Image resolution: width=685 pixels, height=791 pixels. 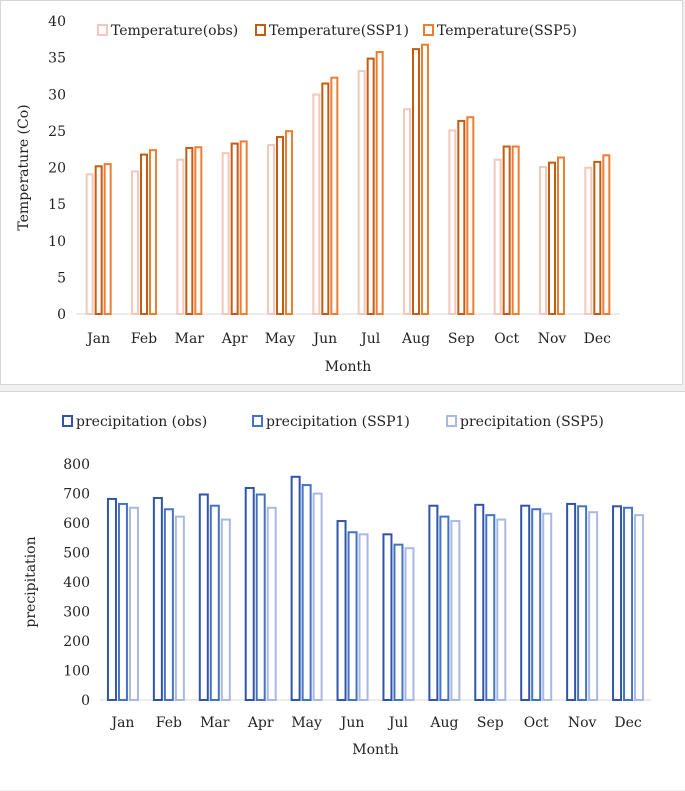 What do you see at coordinates (85, 701) in the screenshot?
I see `y-tick-label: 0` at bounding box center [85, 701].